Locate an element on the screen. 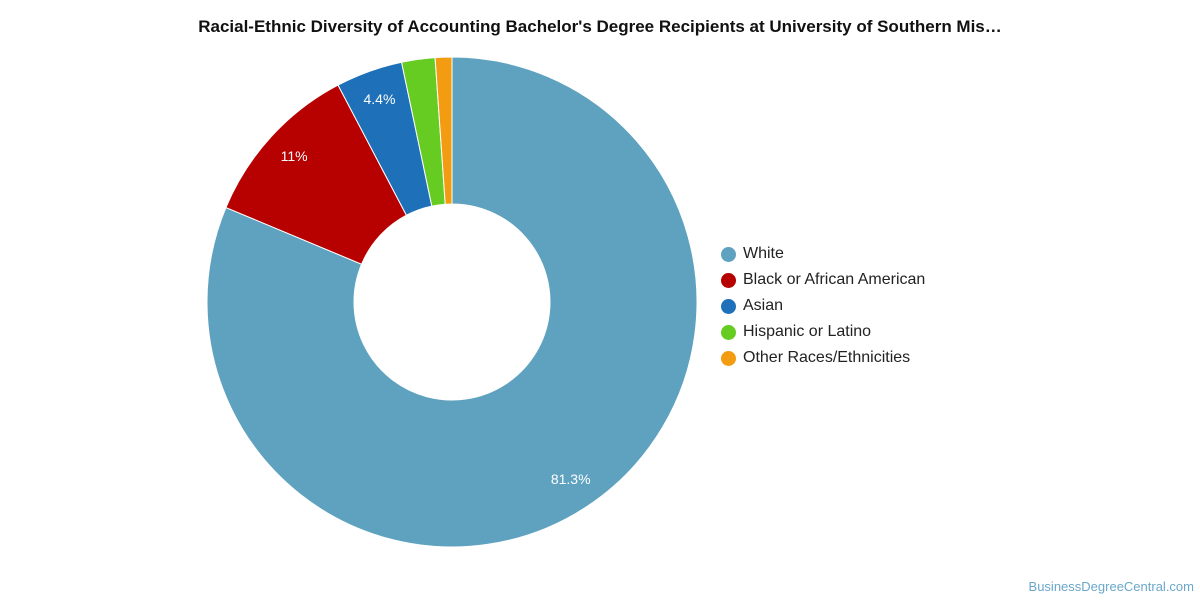 This screenshot has height=600, width=1200. source-credit-link: BusinessDegreeCentral.com is located at coordinates (1111, 586).